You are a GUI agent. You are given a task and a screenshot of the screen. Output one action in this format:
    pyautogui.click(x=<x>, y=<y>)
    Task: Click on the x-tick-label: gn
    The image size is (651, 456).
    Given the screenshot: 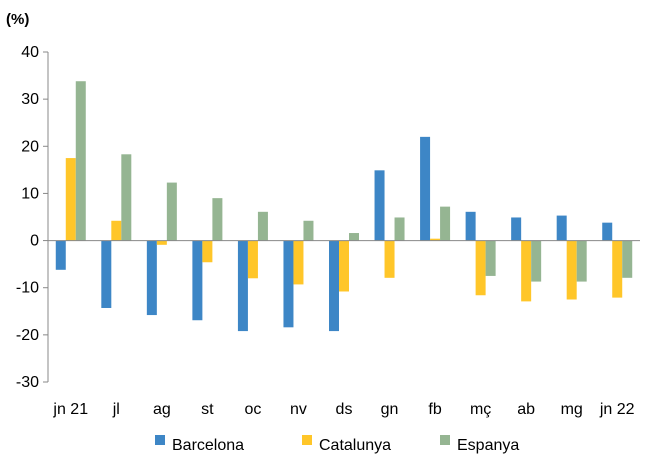 What is the action you would take?
    pyautogui.click(x=390, y=409)
    